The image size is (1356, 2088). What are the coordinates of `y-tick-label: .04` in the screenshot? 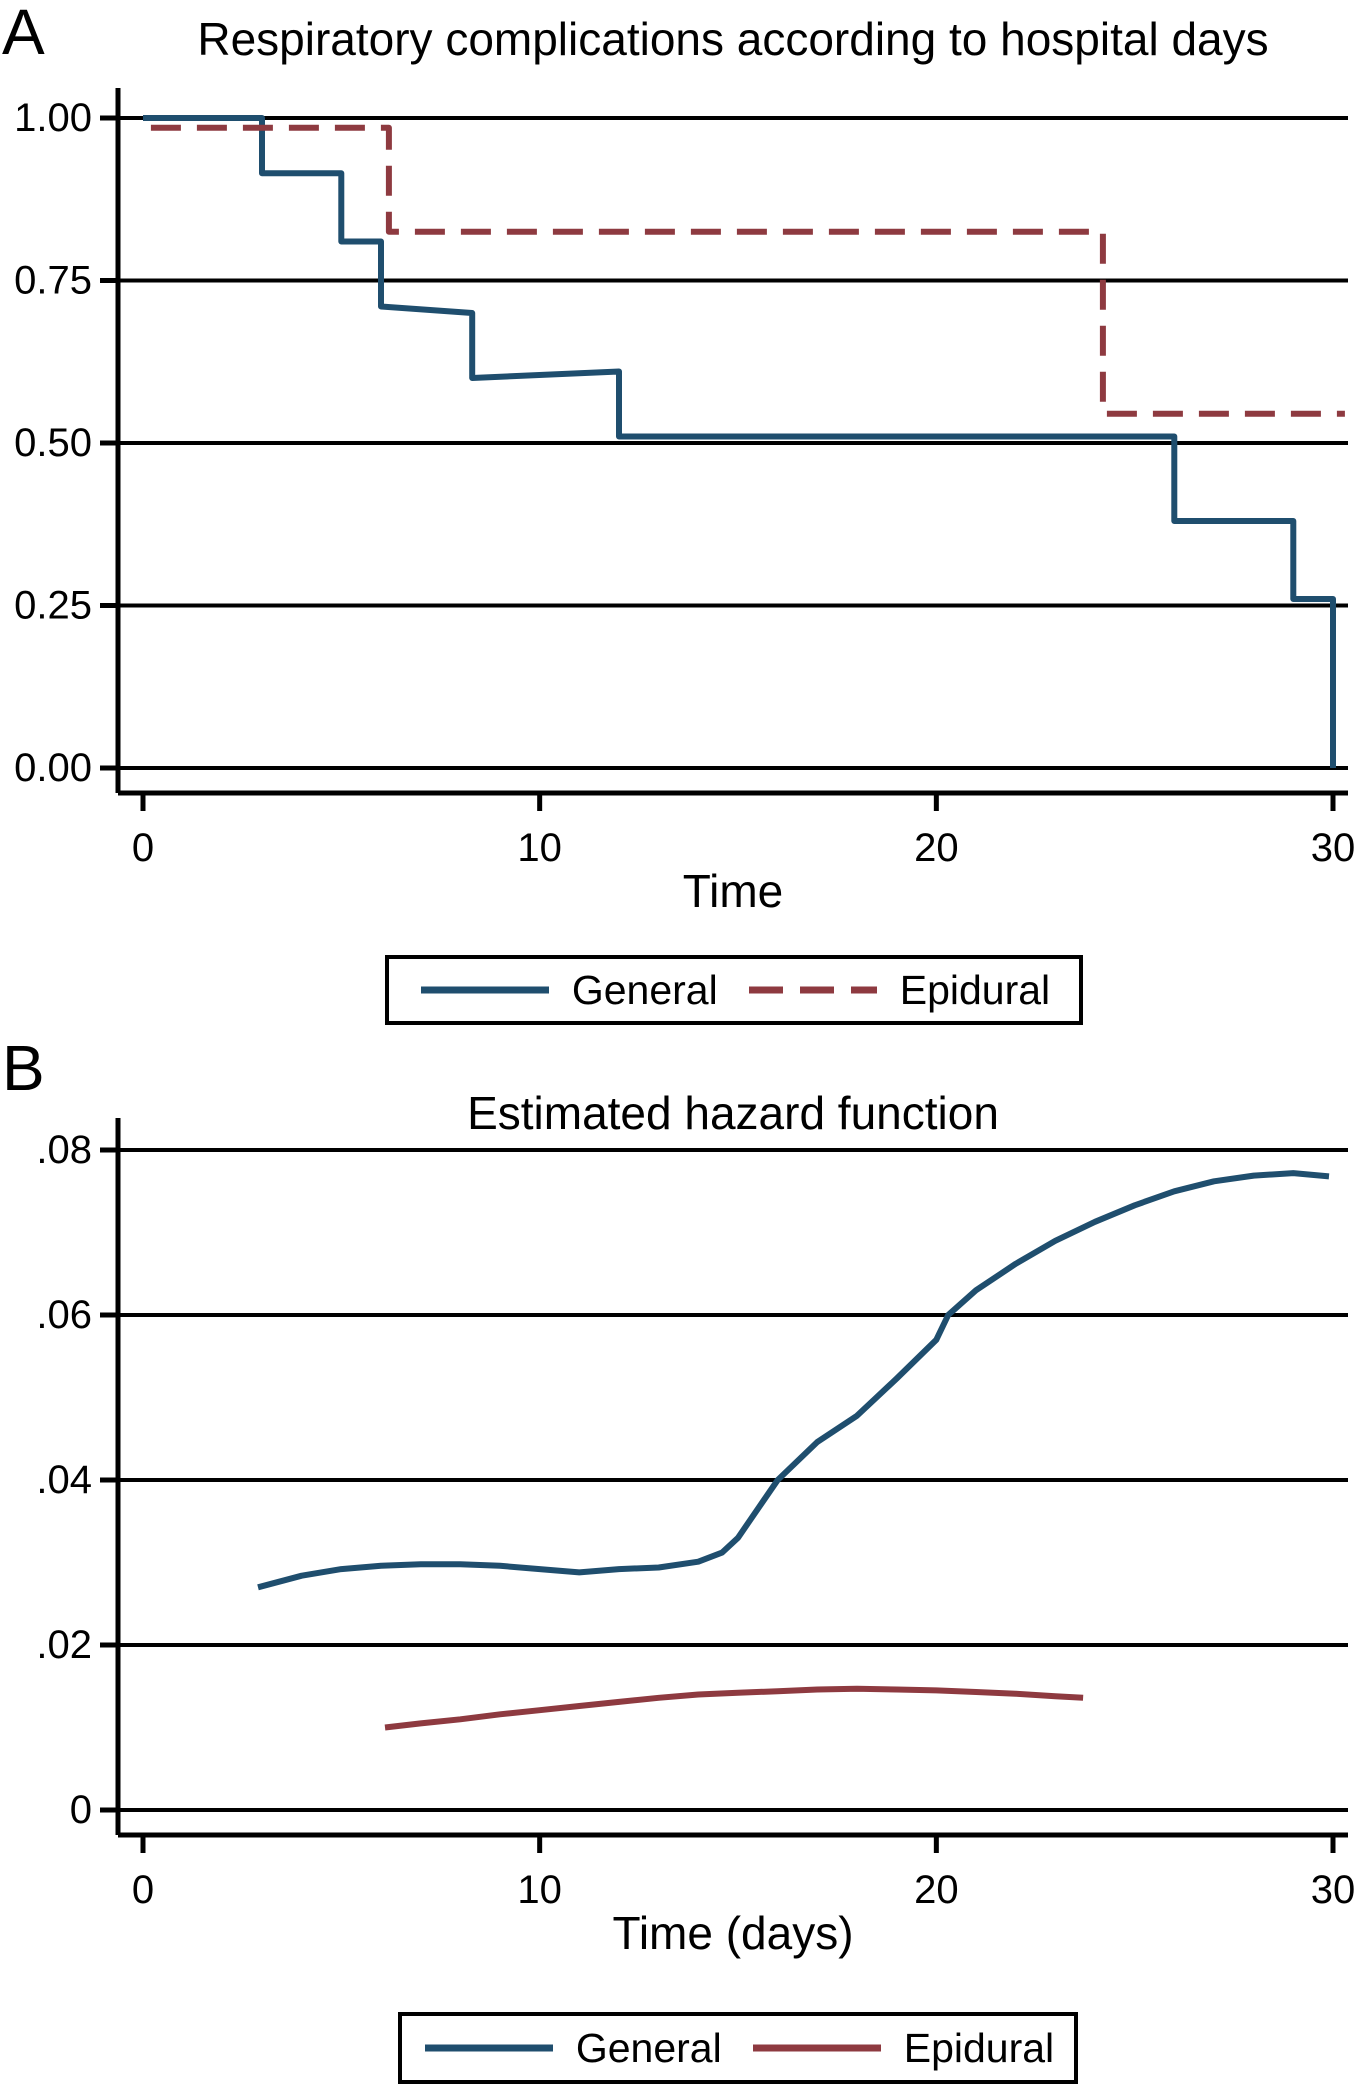 It's located at (64, 1480).